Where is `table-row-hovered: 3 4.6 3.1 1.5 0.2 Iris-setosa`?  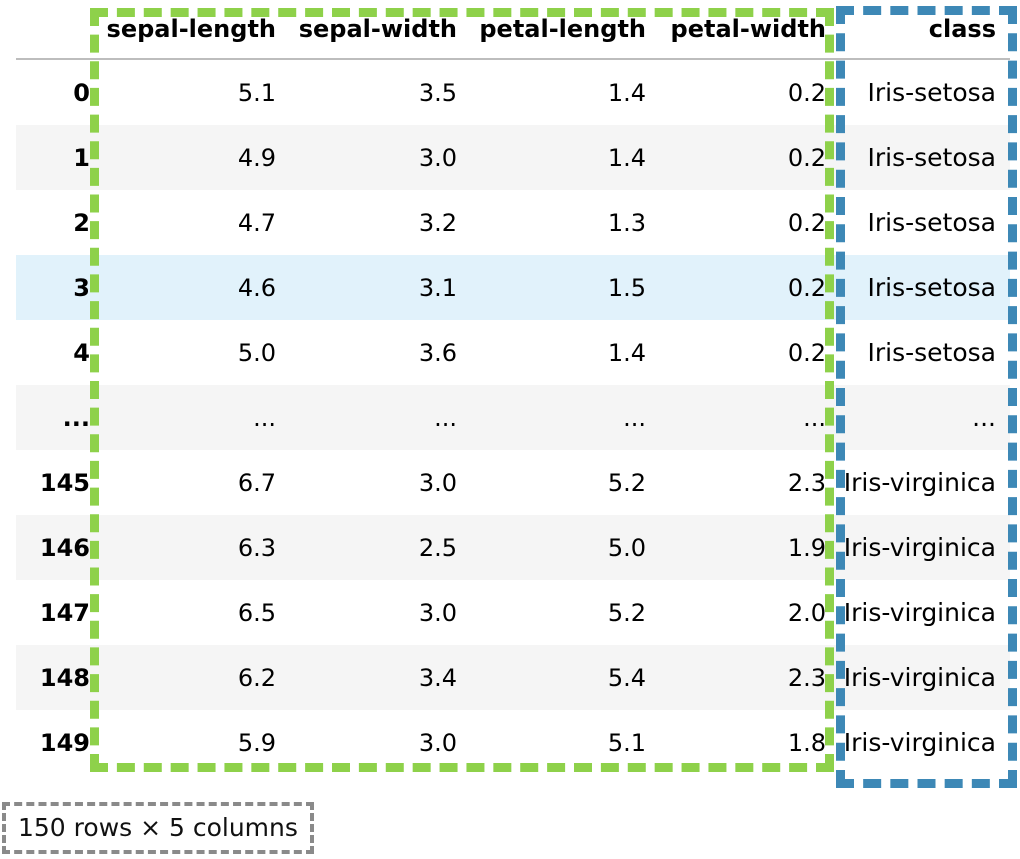 table-row-hovered: 3 4.6 3.1 1.5 0.2 Iris-setosa is located at coordinates (513, 287).